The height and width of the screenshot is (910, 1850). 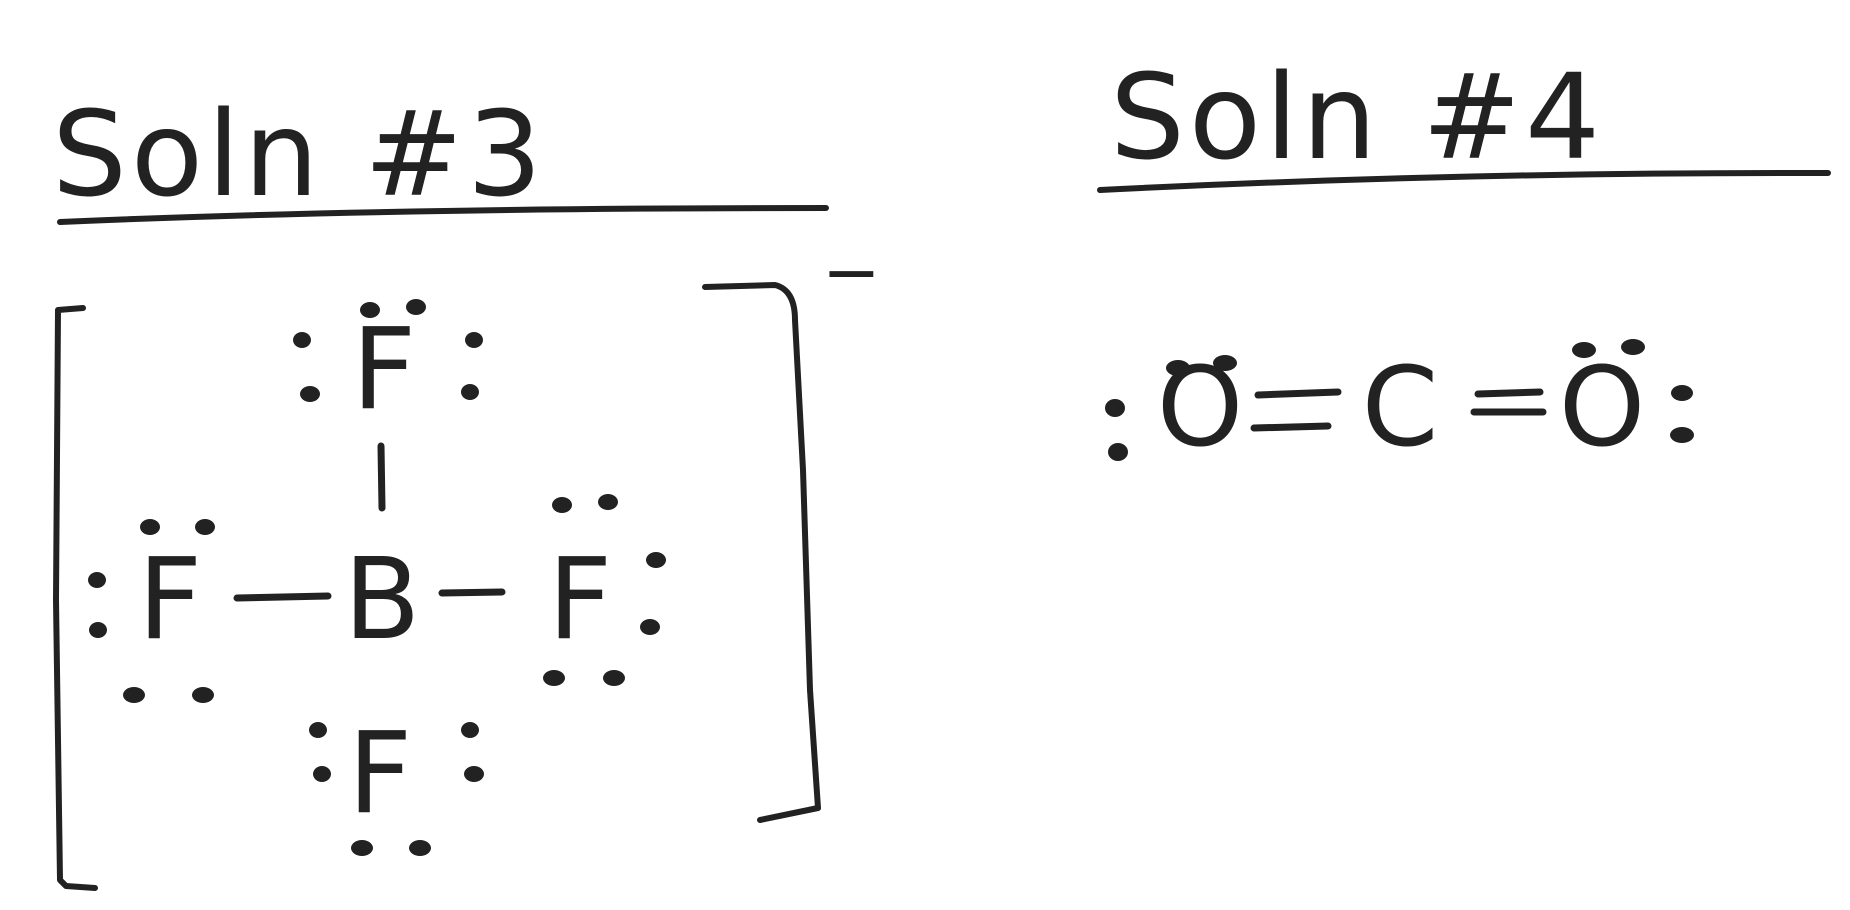 I want to click on lone-pairs-right-fluorine, so click(x=604, y=590).